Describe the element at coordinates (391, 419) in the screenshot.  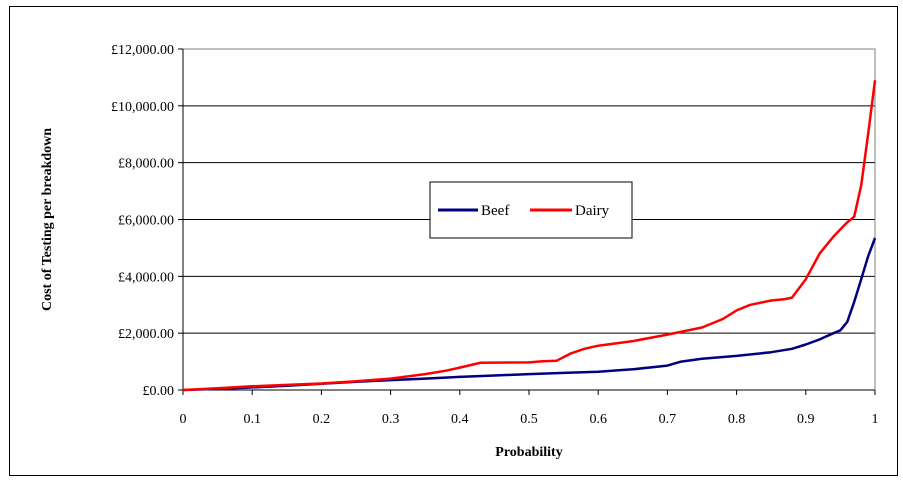
I see `x-tick-label: 0.3` at that location.